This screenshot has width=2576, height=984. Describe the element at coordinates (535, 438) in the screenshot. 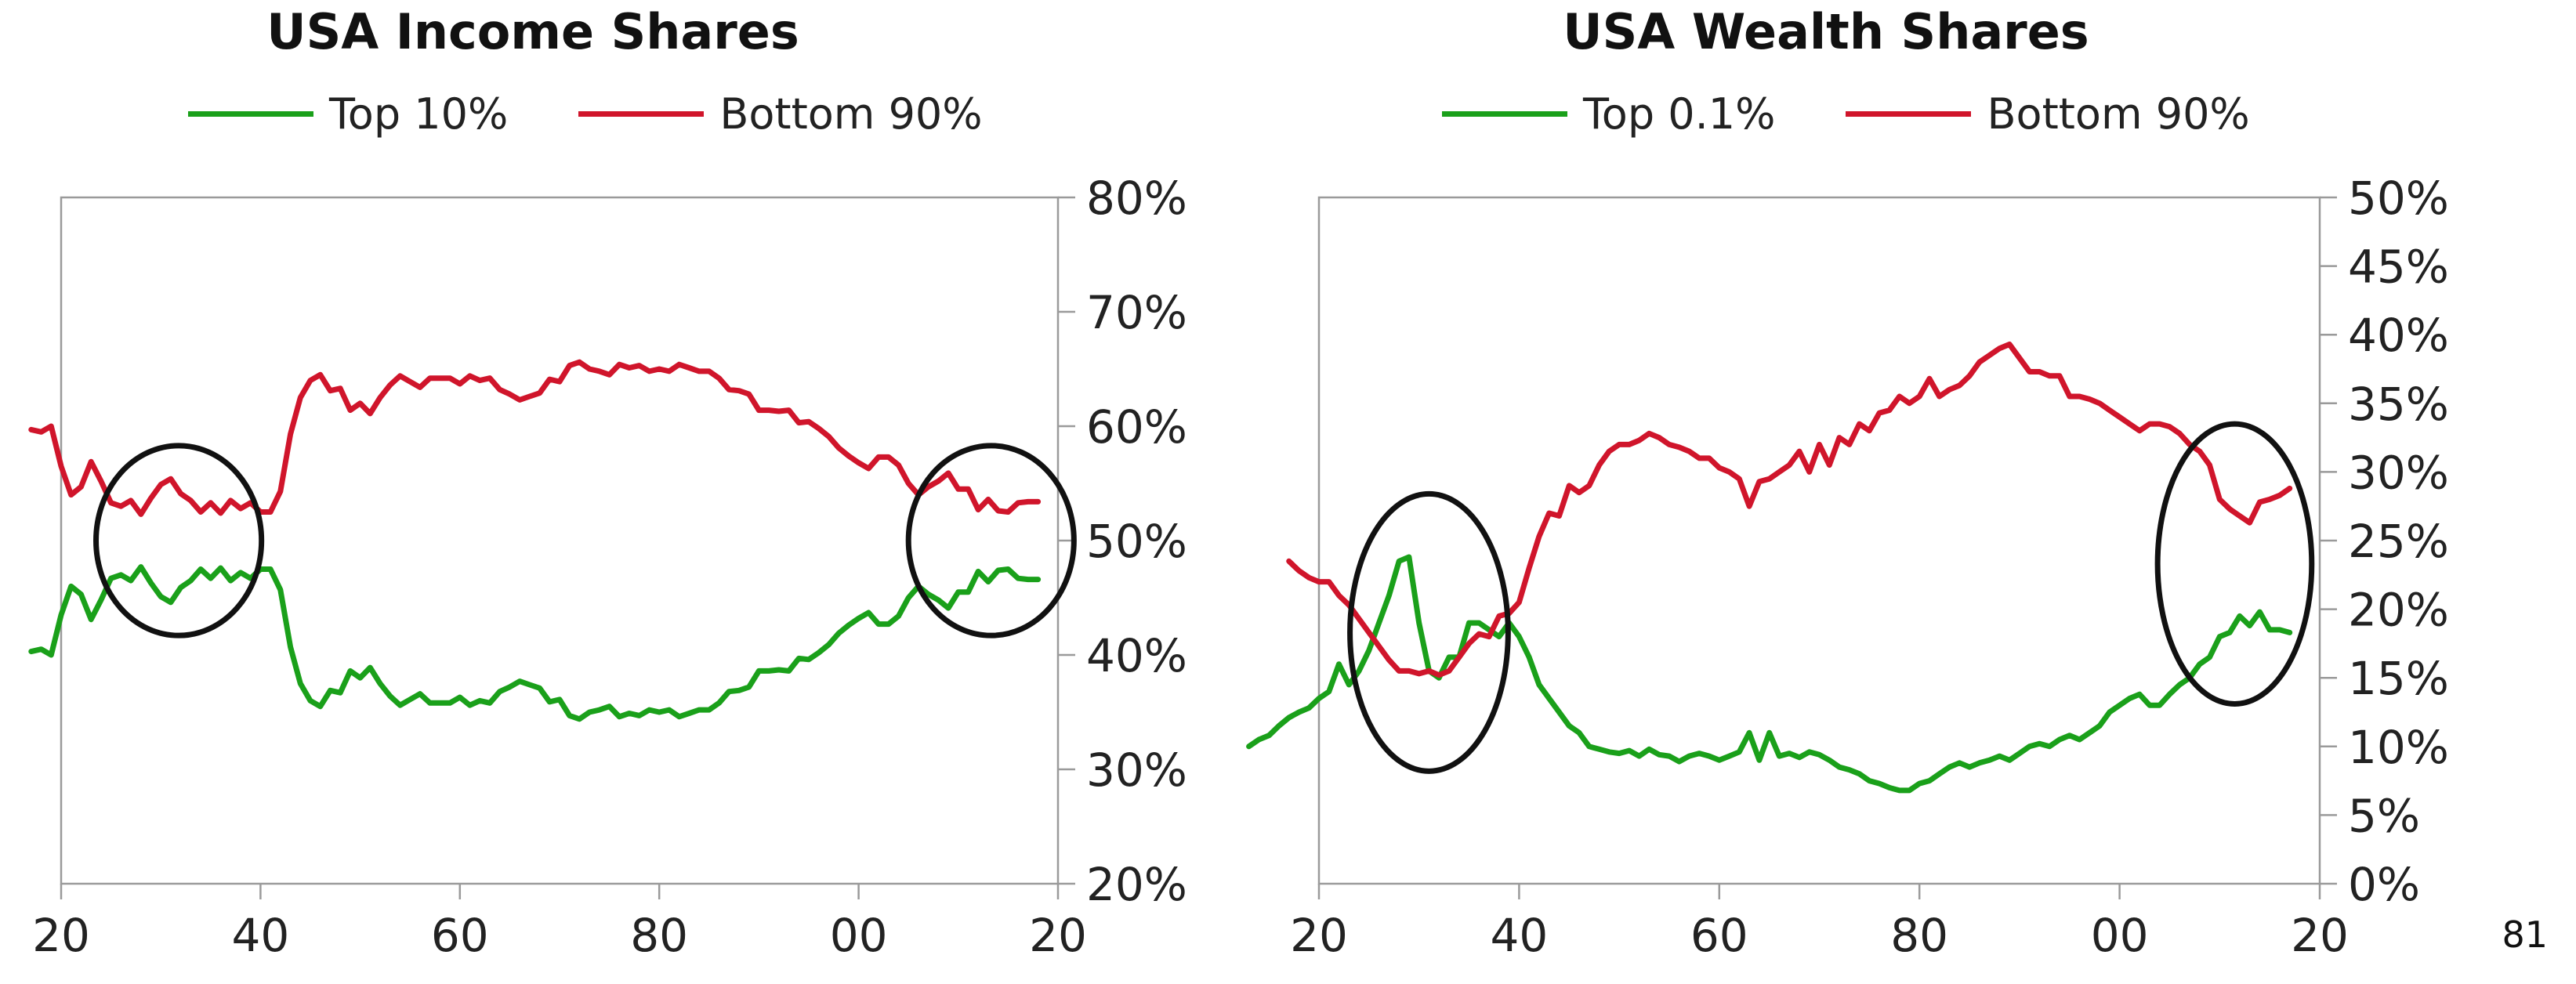

I see `income-series-bottom-line` at that location.